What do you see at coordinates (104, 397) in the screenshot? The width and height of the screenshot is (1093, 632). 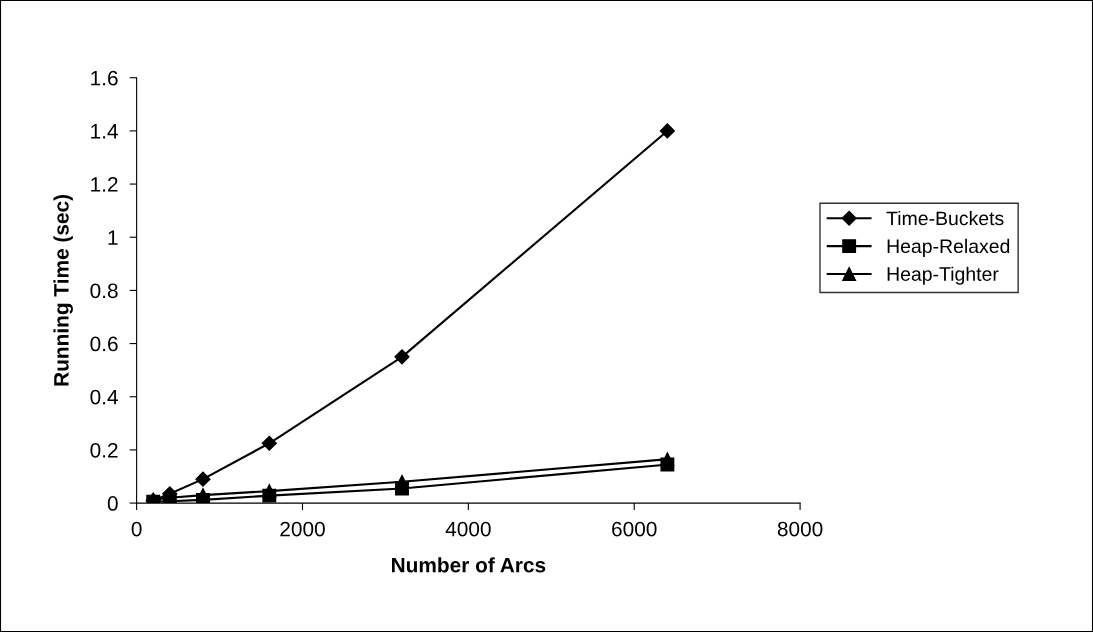 I see `y-tick-label: 0.4` at bounding box center [104, 397].